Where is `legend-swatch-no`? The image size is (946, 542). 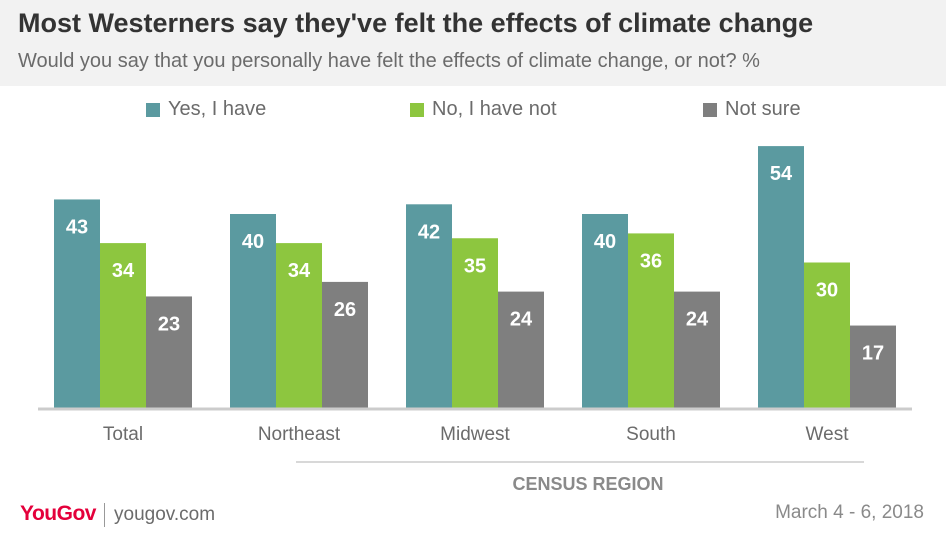 legend-swatch-no is located at coordinates (417, 109).